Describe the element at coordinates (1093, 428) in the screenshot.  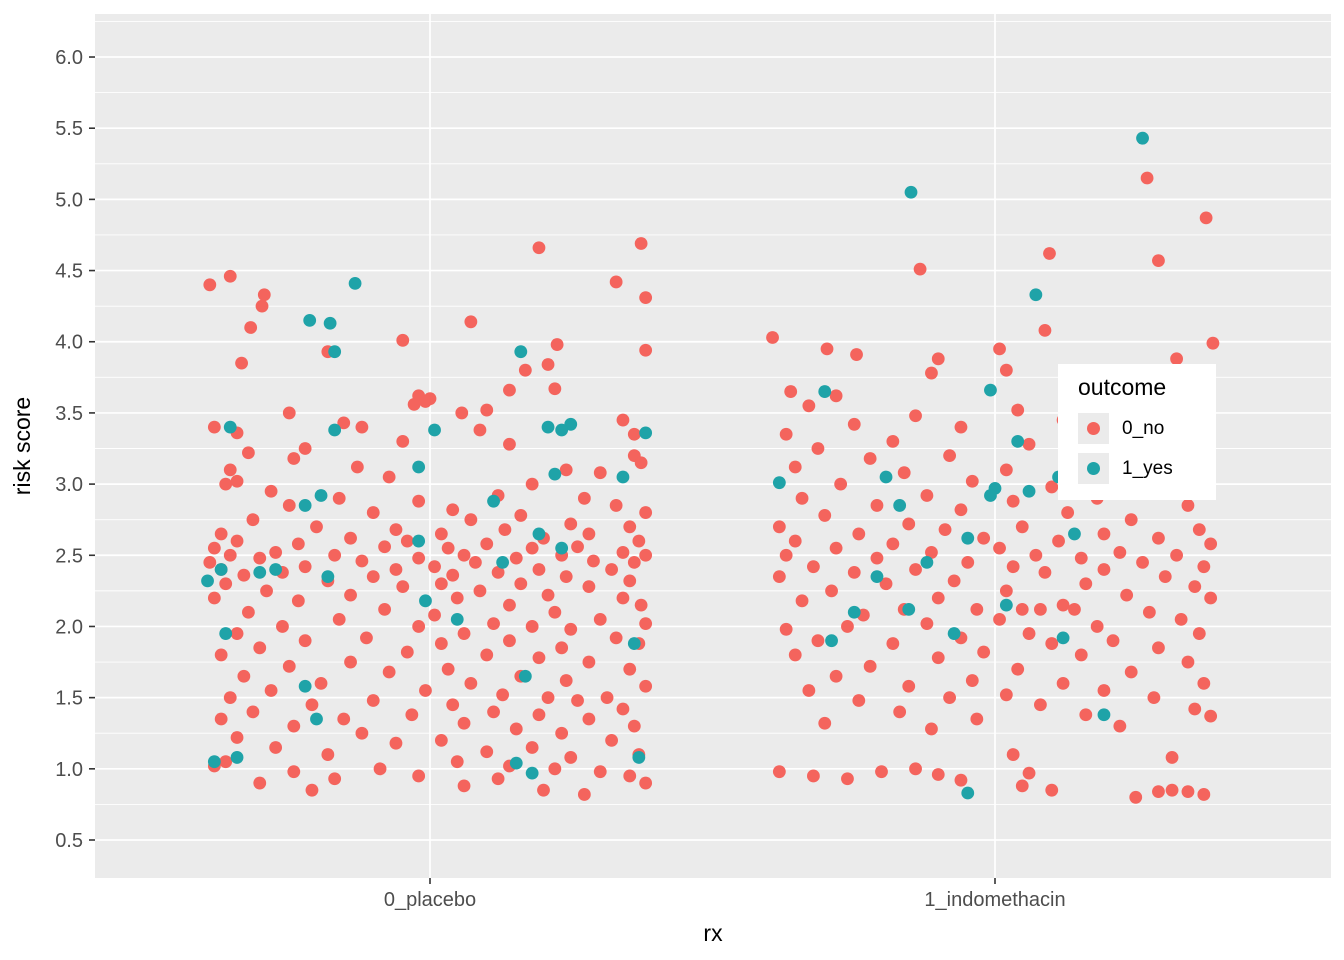
I see `legend-dot-0-no-icon` at that location.